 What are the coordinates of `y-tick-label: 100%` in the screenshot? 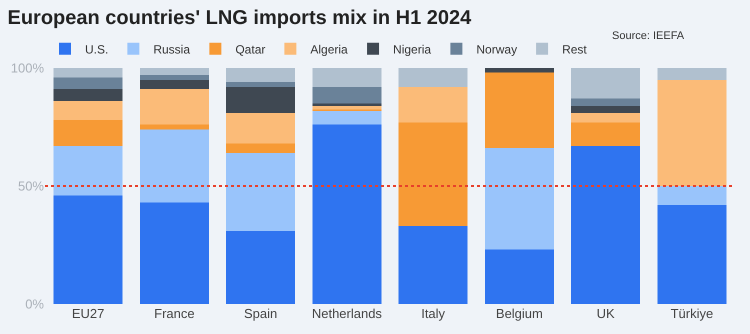 It's located at (27, 68).